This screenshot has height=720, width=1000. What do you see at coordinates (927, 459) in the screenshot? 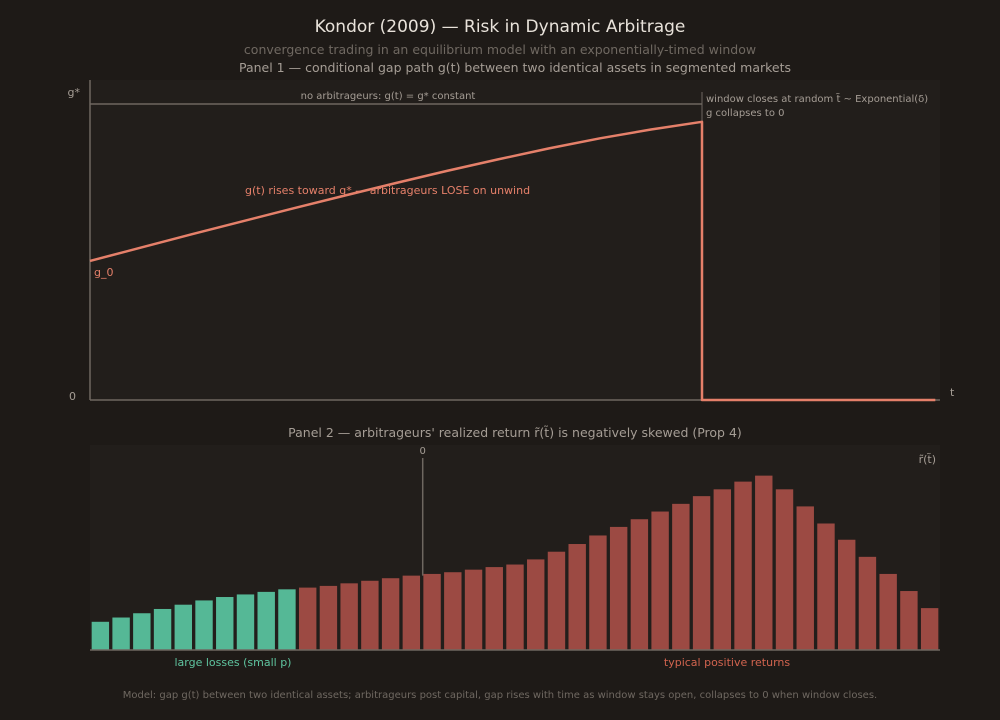
I see `return-axis-label: r̃(t̃)` at bounding box center [927, 459].